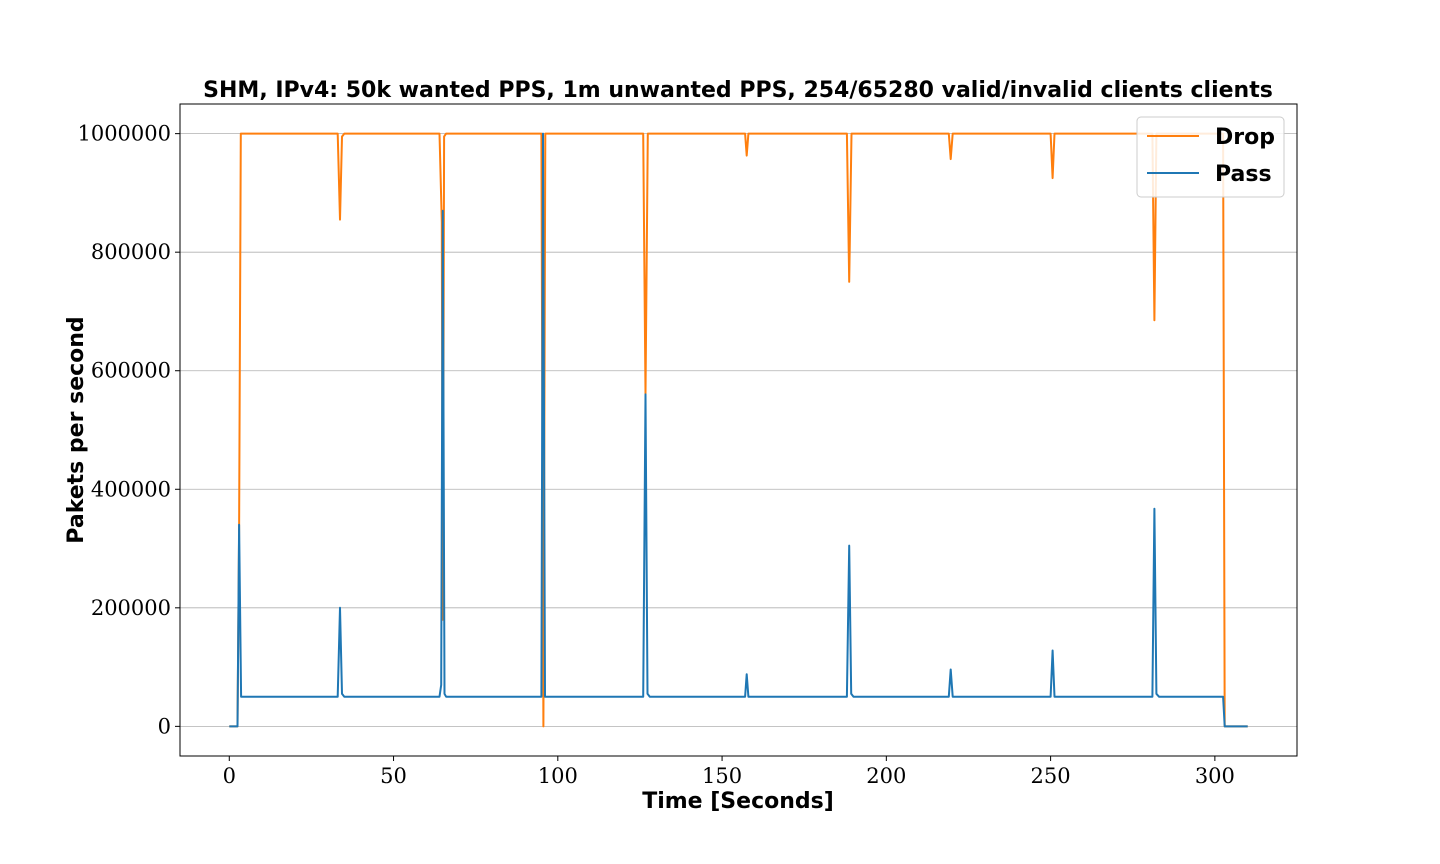 Image resolution: width=1440 pixels, height=864 pixels. Describe the element at coordinates (738, 801) in the screenshot. I see `x-axis-label: Time [Seconds]` at that location.